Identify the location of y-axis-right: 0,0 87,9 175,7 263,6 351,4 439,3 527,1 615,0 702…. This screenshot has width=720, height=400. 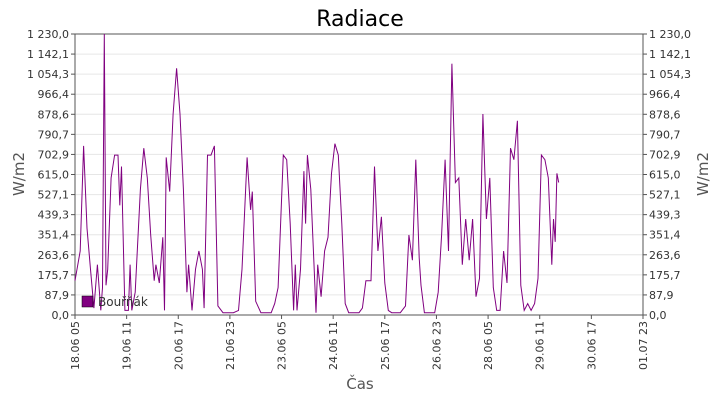
(667, 175).